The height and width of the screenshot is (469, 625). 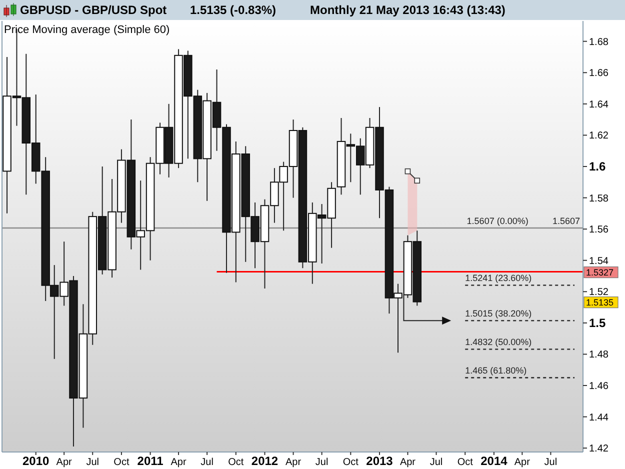 What do you see at coordinates (597, 323) in the screenshot?
I see `y-tick-label: 1.5` at bounding box center [597, 323].